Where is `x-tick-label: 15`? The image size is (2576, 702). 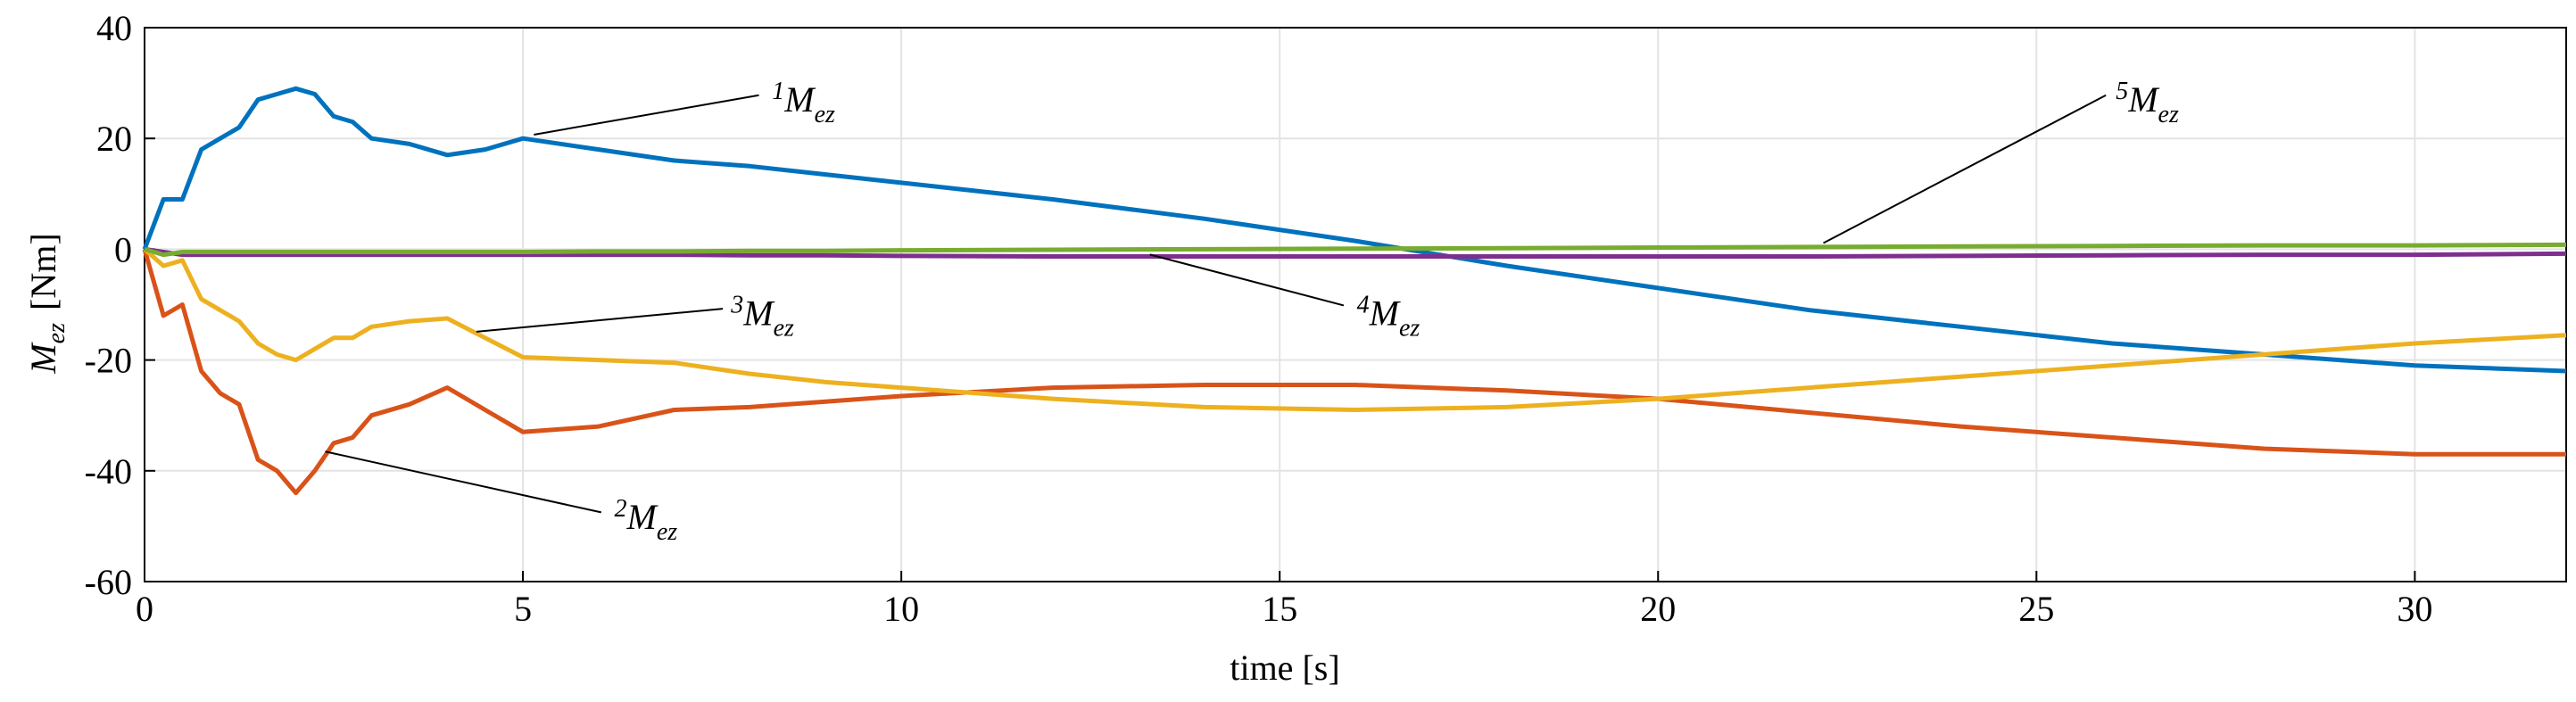
x-tick-label: 15 is located at coordinates (1279, 609).